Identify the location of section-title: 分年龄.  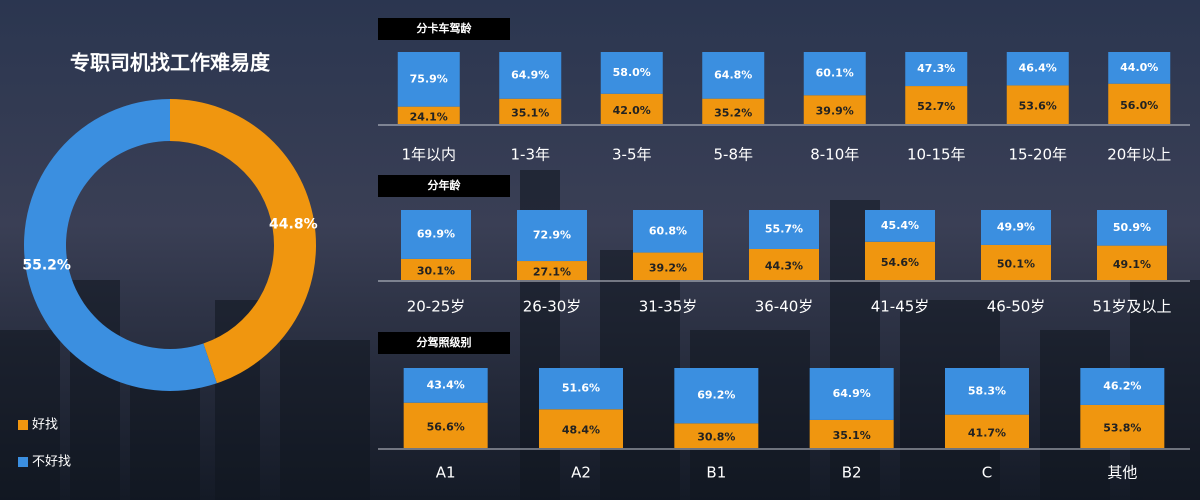
(445, 185).